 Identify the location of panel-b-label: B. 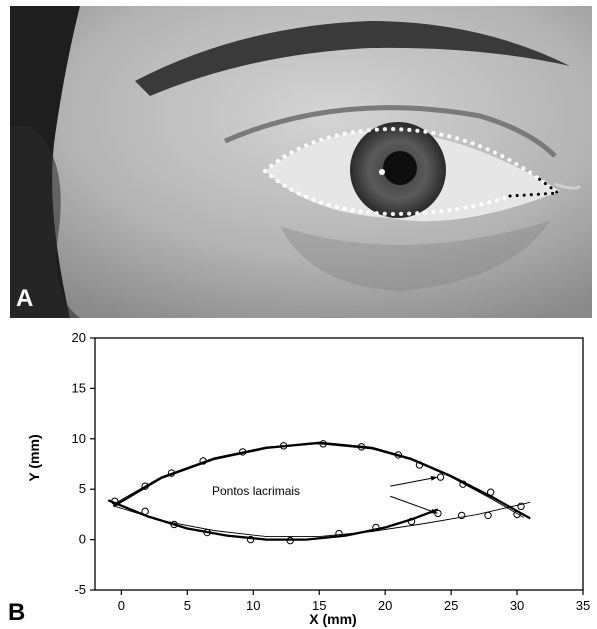
(16, 612).